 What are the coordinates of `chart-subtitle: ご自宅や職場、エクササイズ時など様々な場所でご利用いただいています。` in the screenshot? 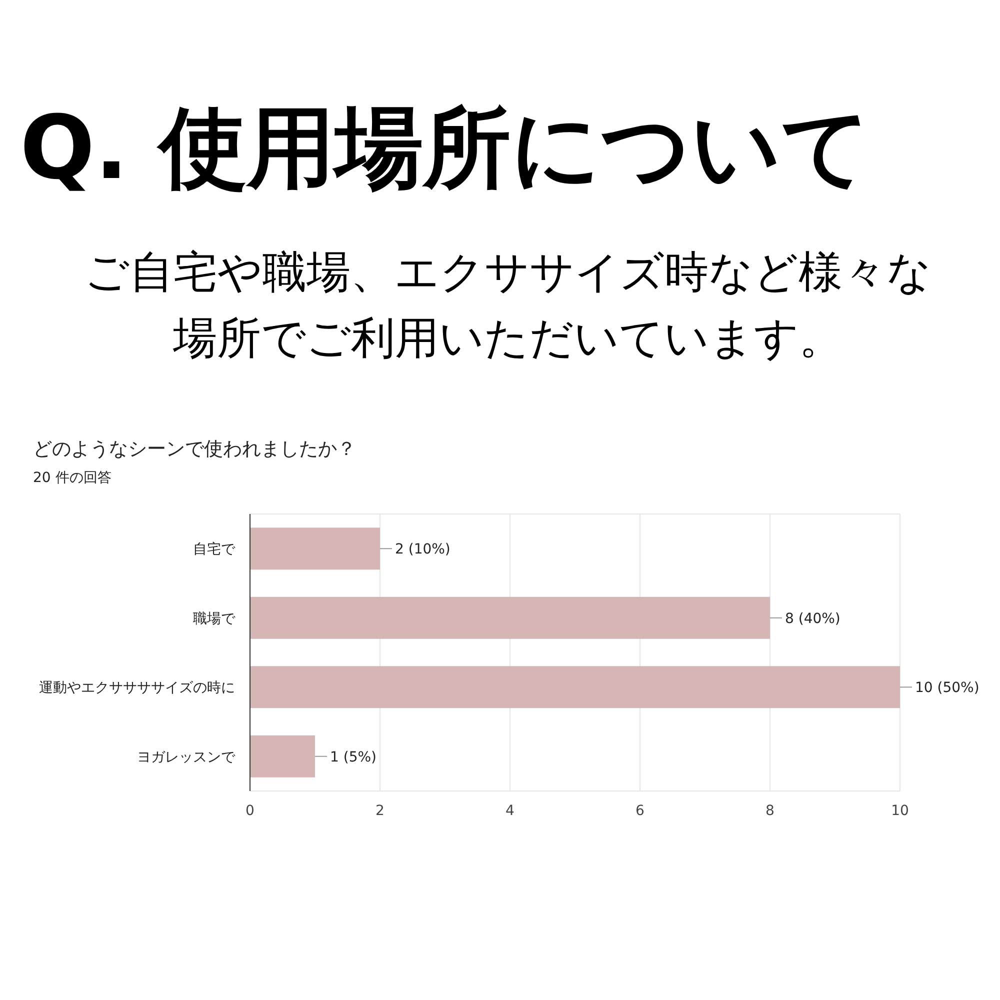 It's located at (508, 305).